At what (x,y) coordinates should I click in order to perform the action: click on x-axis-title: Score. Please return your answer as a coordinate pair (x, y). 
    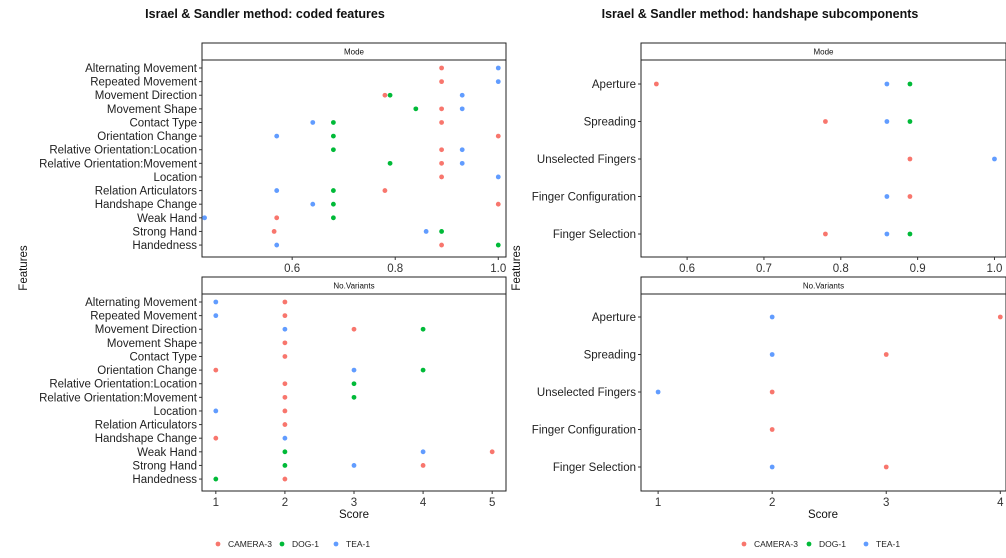
    Looking at the image, I should click on (354, 515).